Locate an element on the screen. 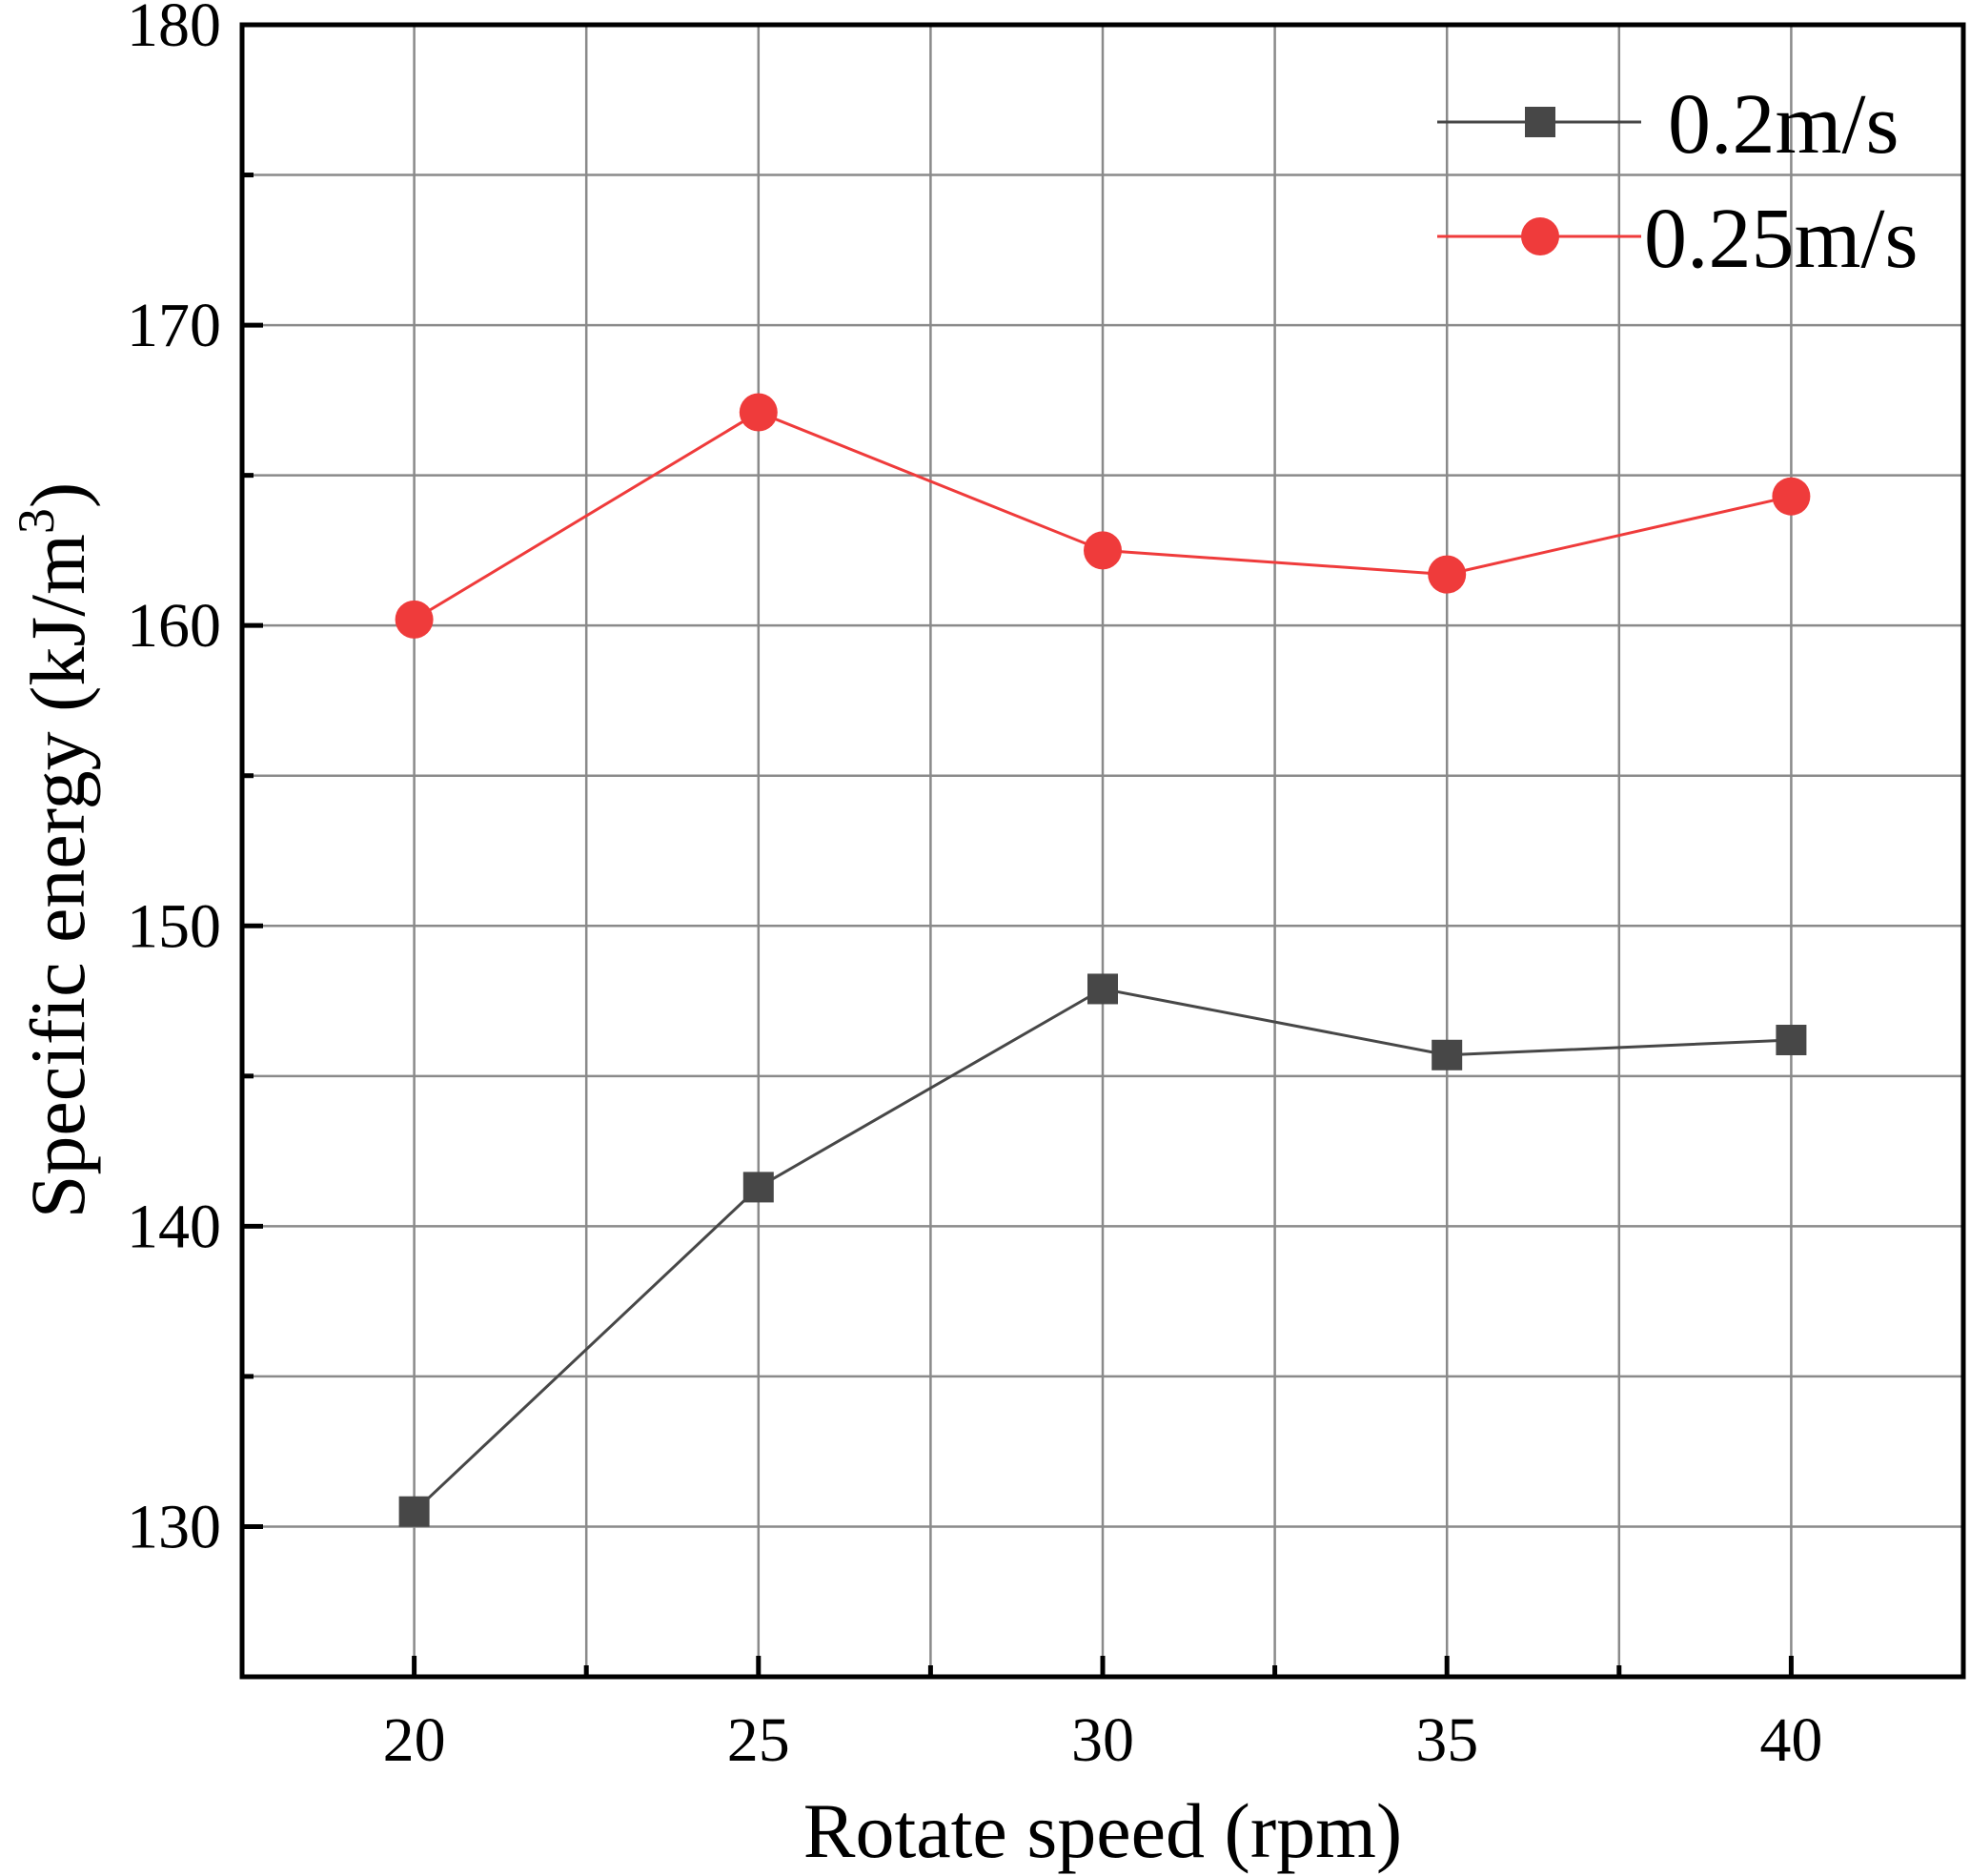 The image size is (1970, 1876). x-tick-label: 25 is located at coordinates (758, 1740).